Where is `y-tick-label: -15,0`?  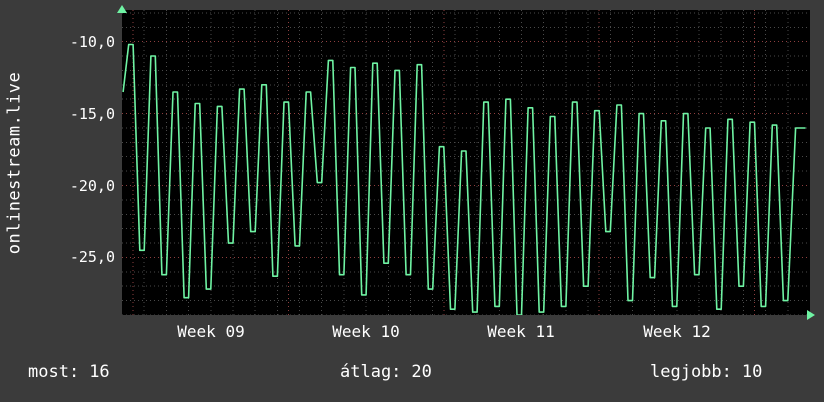 y-tick-label: -15,0 is located at coordinates (92, 114).